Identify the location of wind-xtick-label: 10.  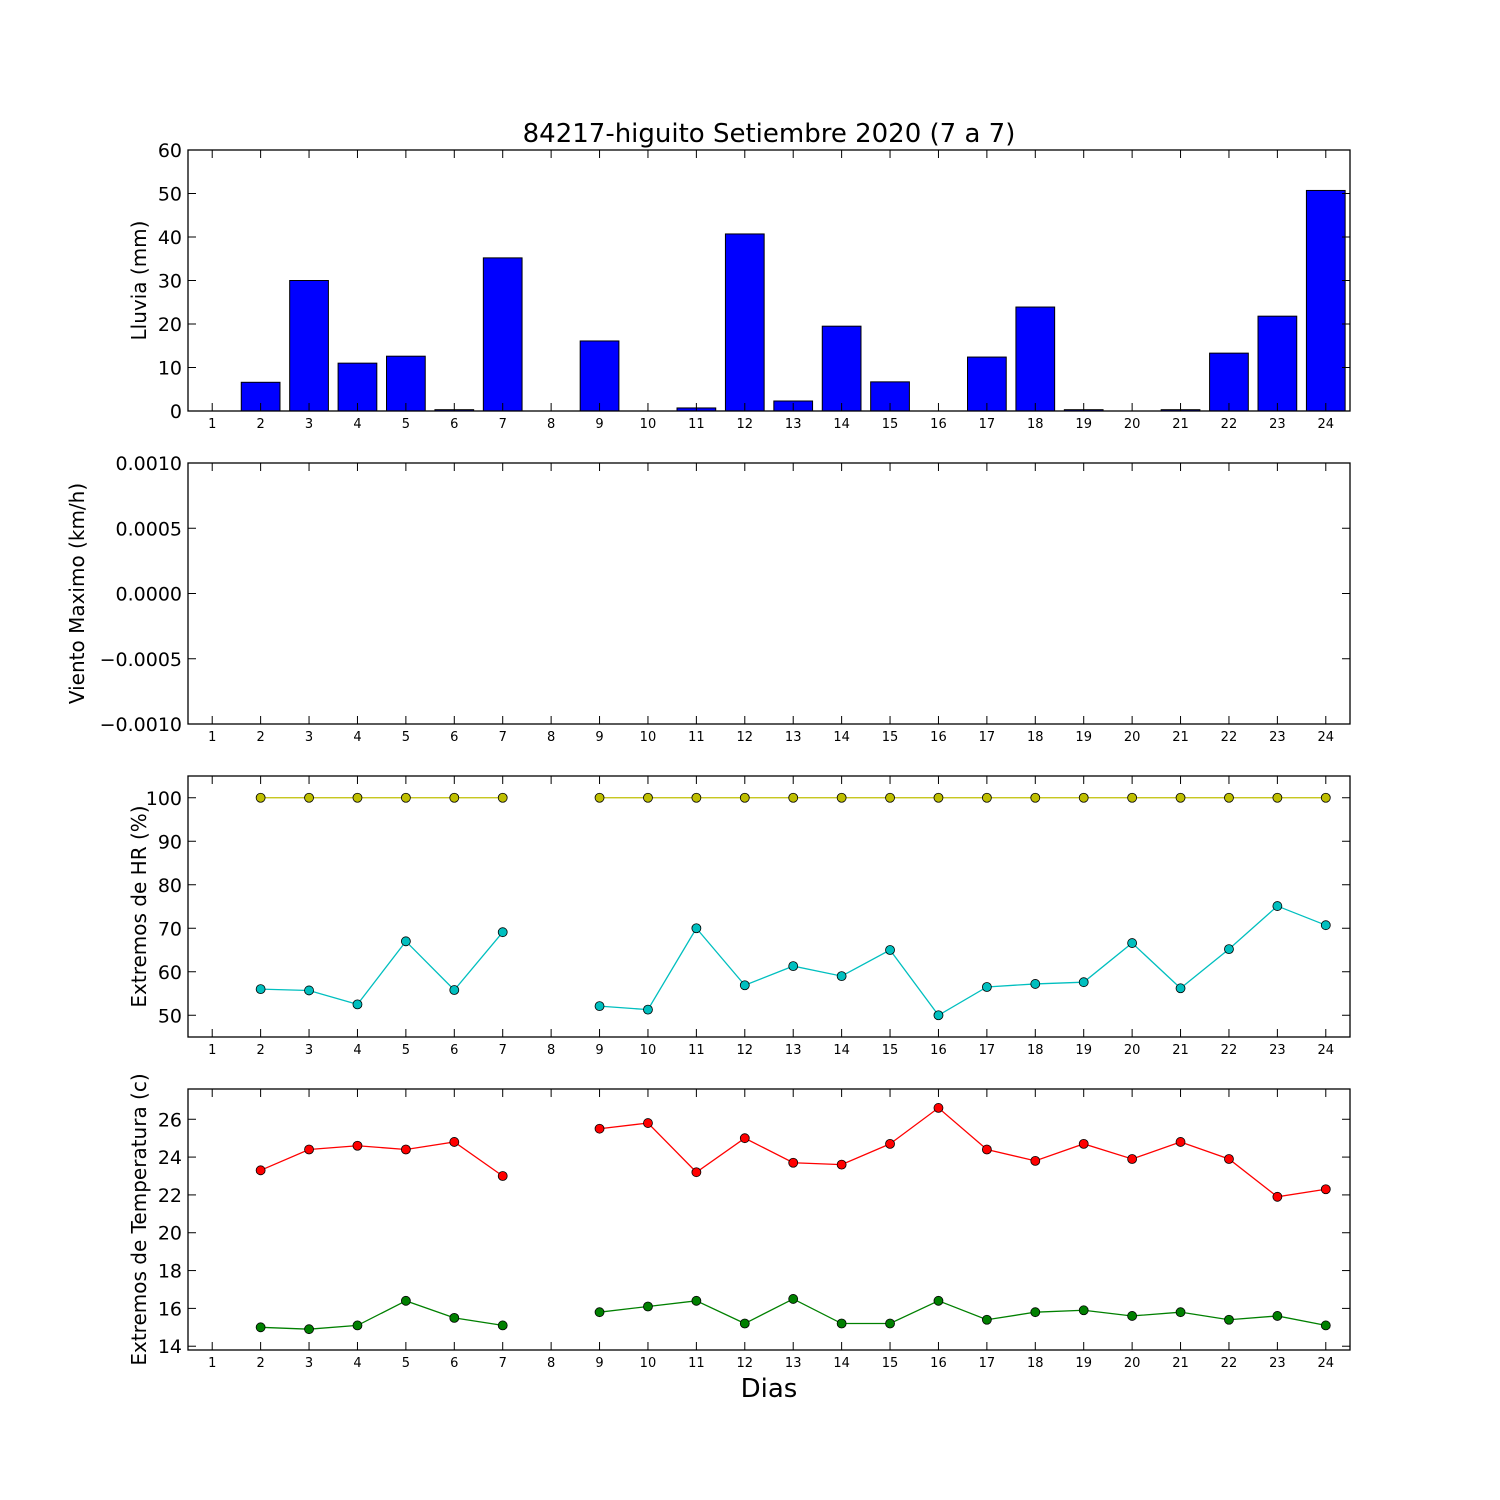
(648, 737).